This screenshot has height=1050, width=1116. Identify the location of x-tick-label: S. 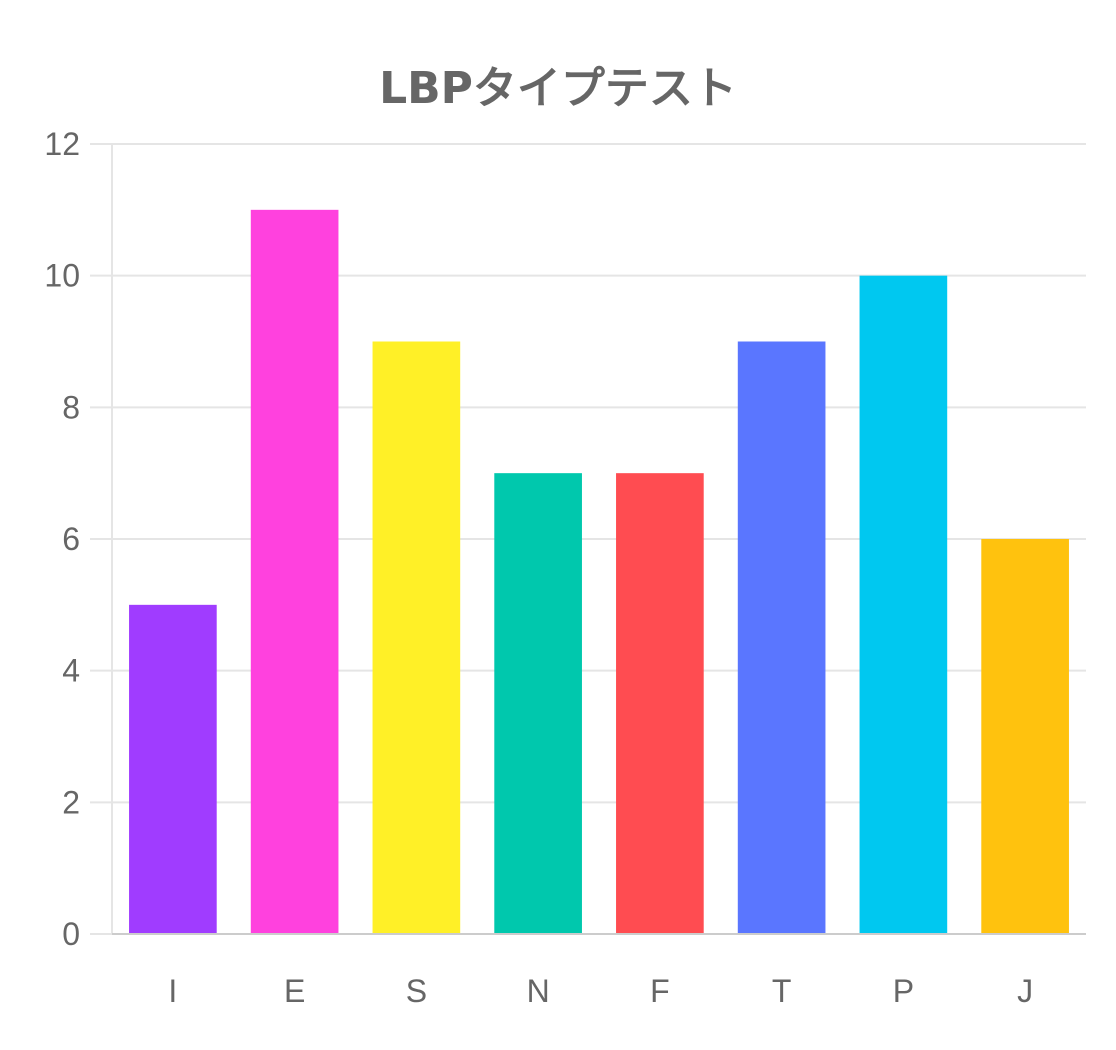
(416, 991).